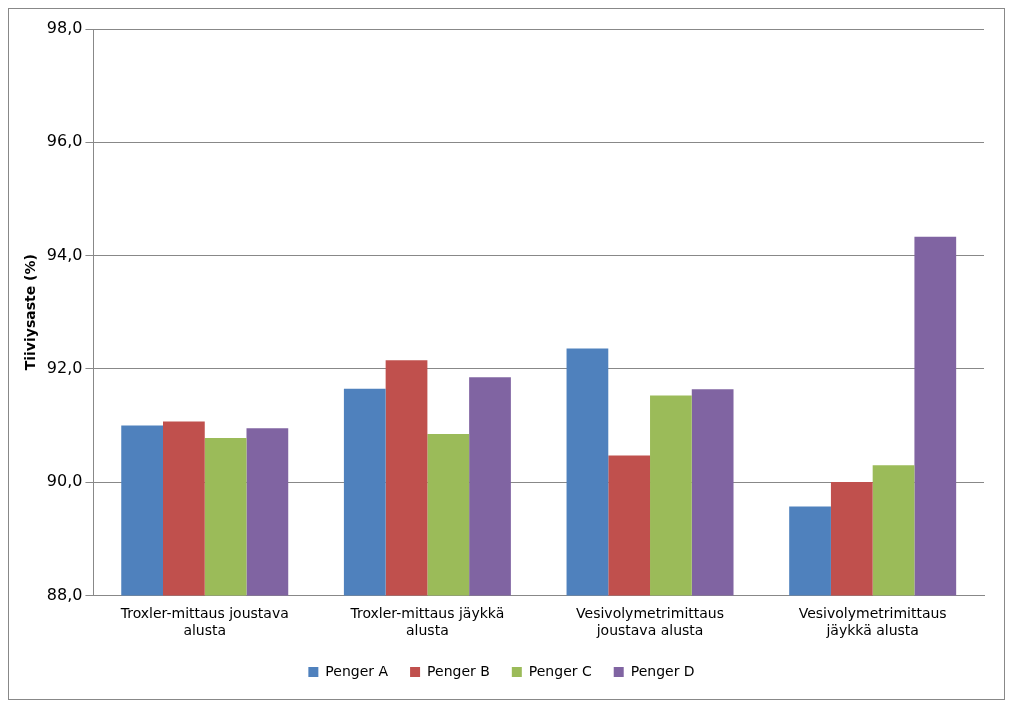  I want to click on y-tick-label: 88,0, so click(64, 594).